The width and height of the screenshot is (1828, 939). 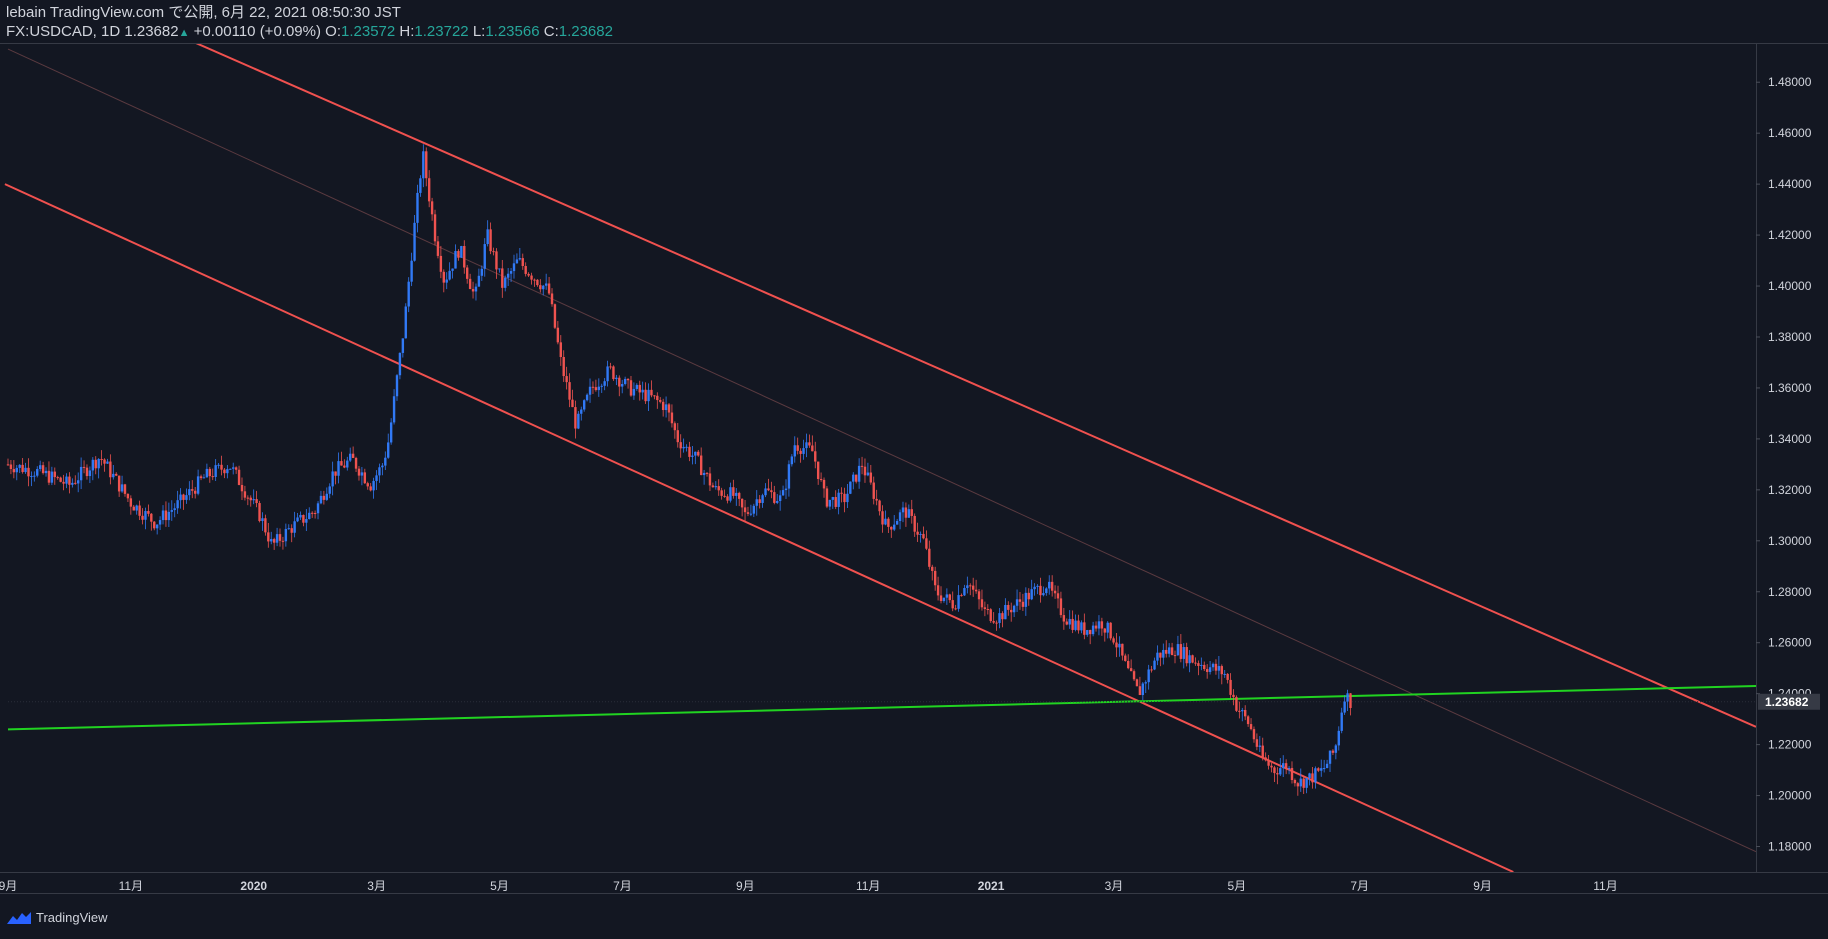 I want to click on high-value: 1.23722, so click(x=441, y=31).